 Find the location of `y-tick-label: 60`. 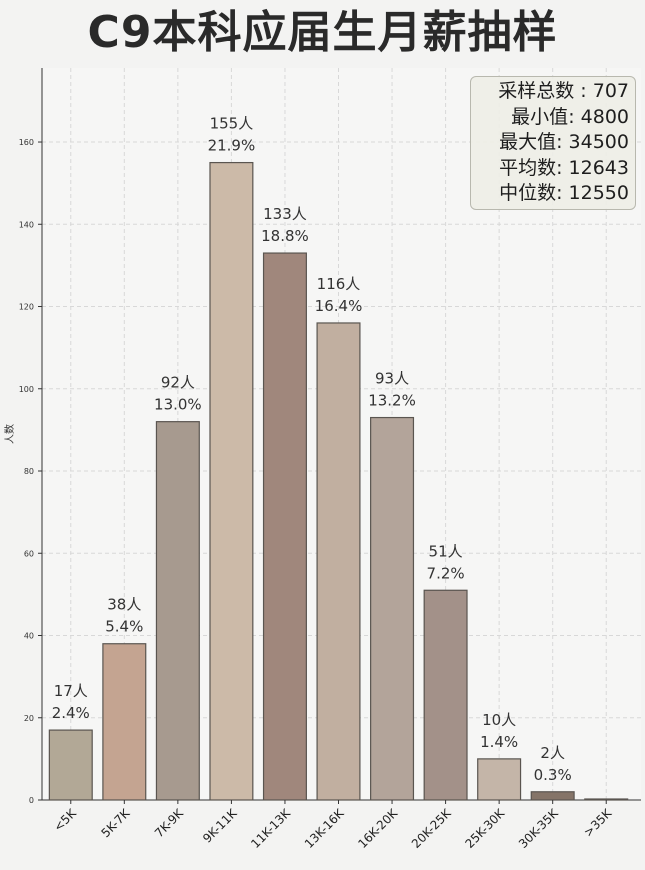

y-tick-label: 60 is located at coordinates (29, 553).